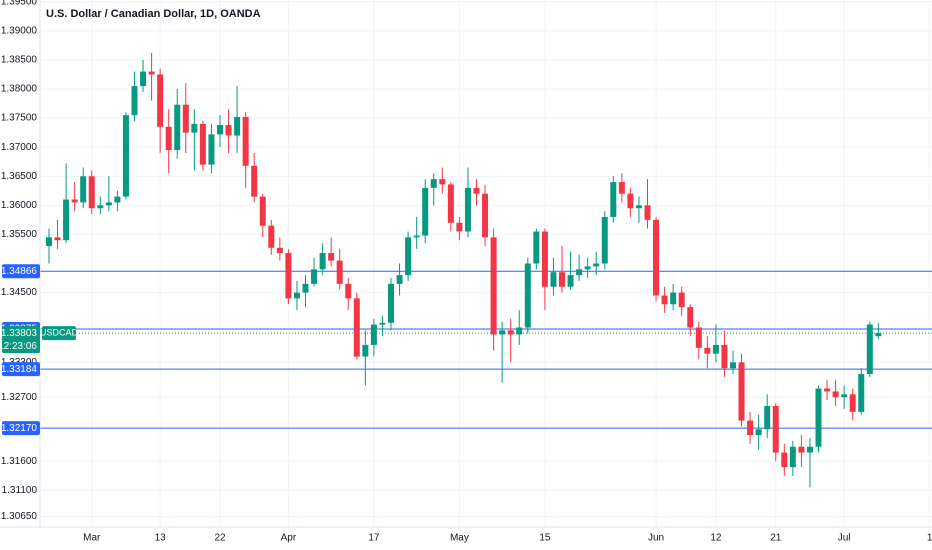 The image size is (932, 550). I want to click on x-tick-label: 15, so click(545, 538).